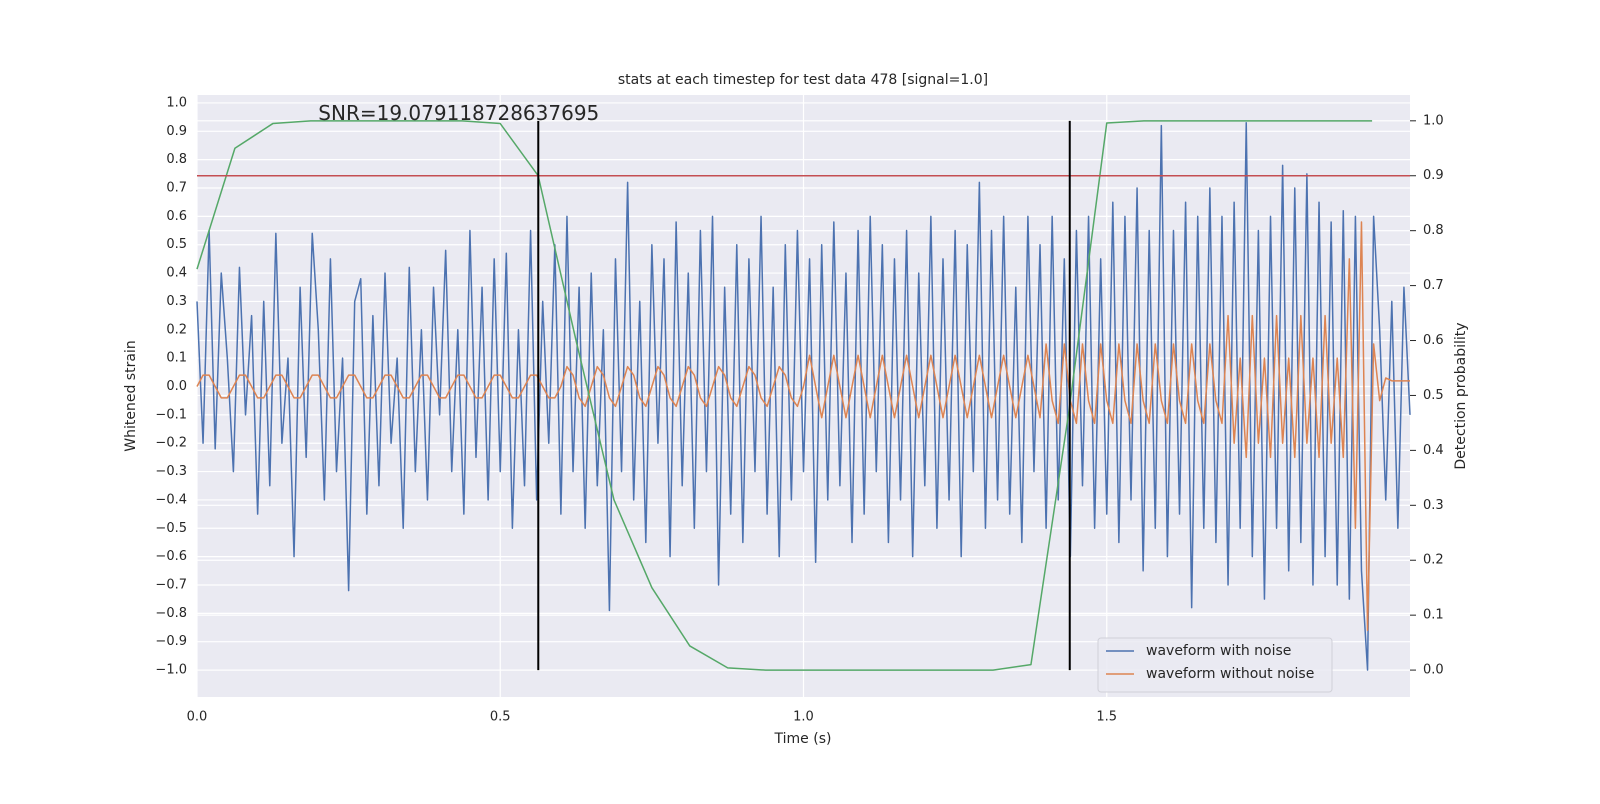  What do you see at coordinates (176, 131) in the screenshot?
I see `y-tick-label: 0.9` at bounding box center [176, 131].